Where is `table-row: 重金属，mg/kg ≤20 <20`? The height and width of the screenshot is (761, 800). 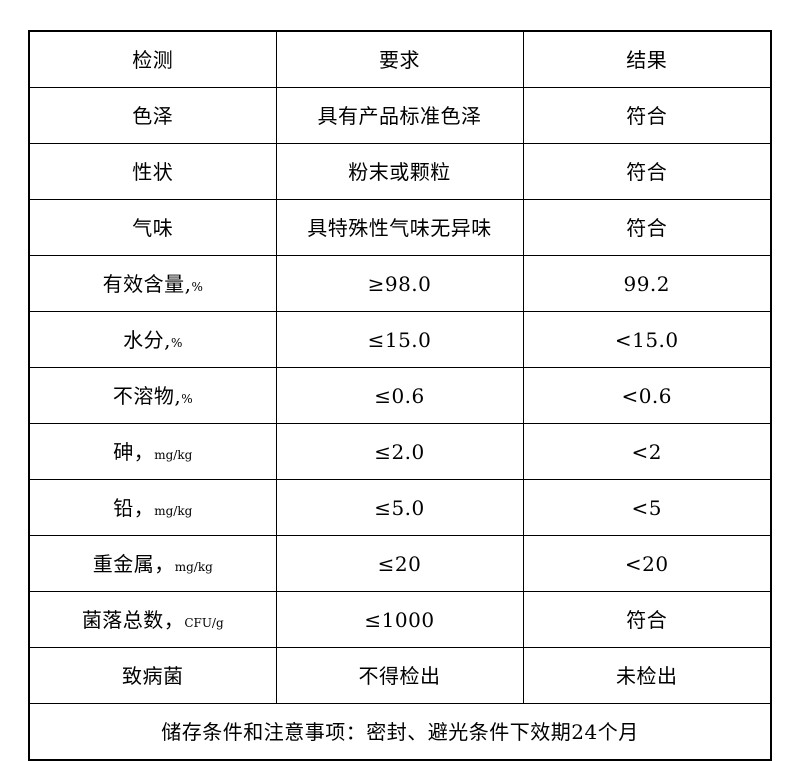 table-row: 重金属，mg/kg ≤20 <20 is located at coordinates (400, 563).